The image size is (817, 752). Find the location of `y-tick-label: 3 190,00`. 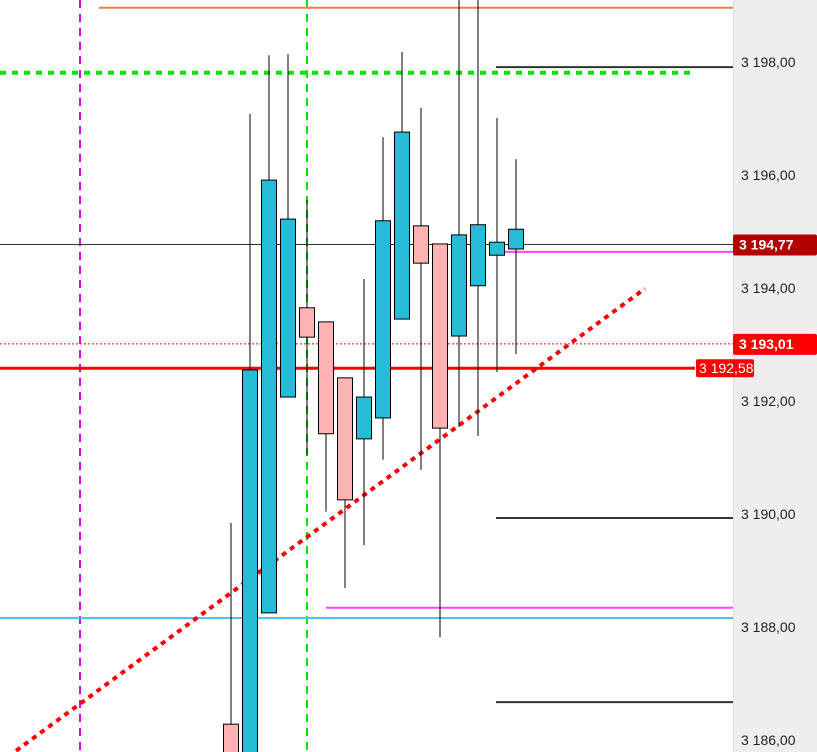

y-tick-label: 3 190,00 is located at coordinates (768, 514).